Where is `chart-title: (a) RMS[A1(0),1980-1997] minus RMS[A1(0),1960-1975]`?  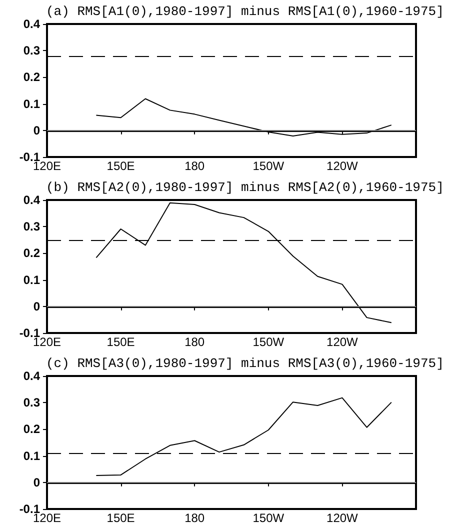
chart-title: (a) RMS[A1(0),1980-1997] minus RMS[A1(0),1960-1975] is located at coordinates (245, 11).